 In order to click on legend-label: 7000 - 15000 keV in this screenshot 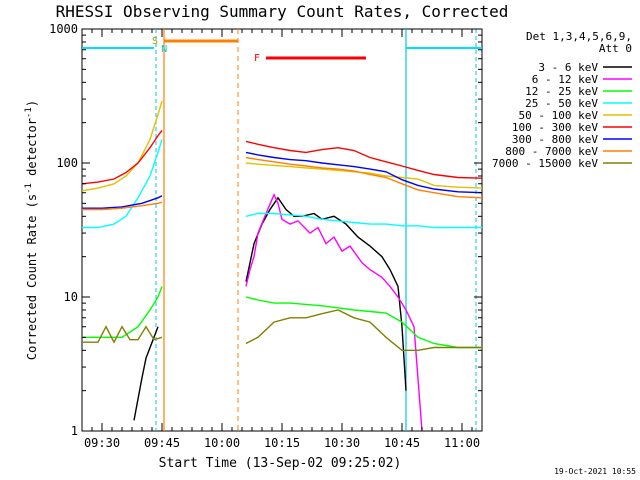, I will do `click(545, 163)`.